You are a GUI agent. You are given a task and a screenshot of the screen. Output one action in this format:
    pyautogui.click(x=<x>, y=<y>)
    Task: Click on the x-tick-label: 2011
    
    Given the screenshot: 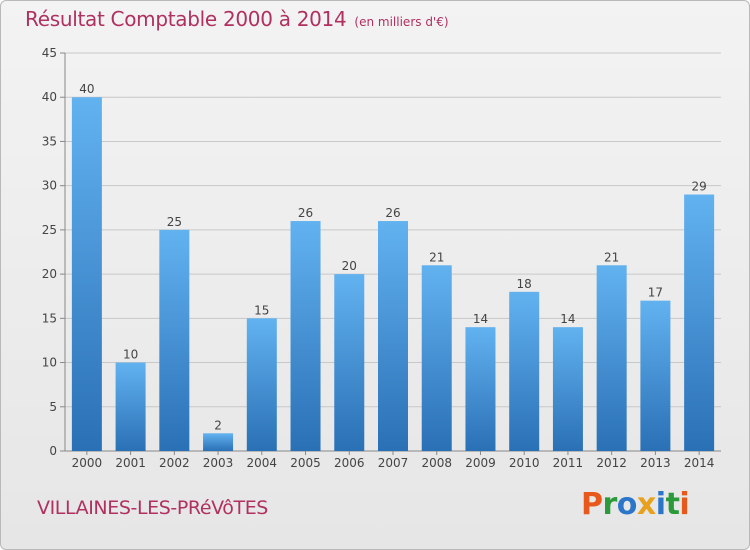 What is the action you would take?
    pyautogui.click(x=568, y=463)
    